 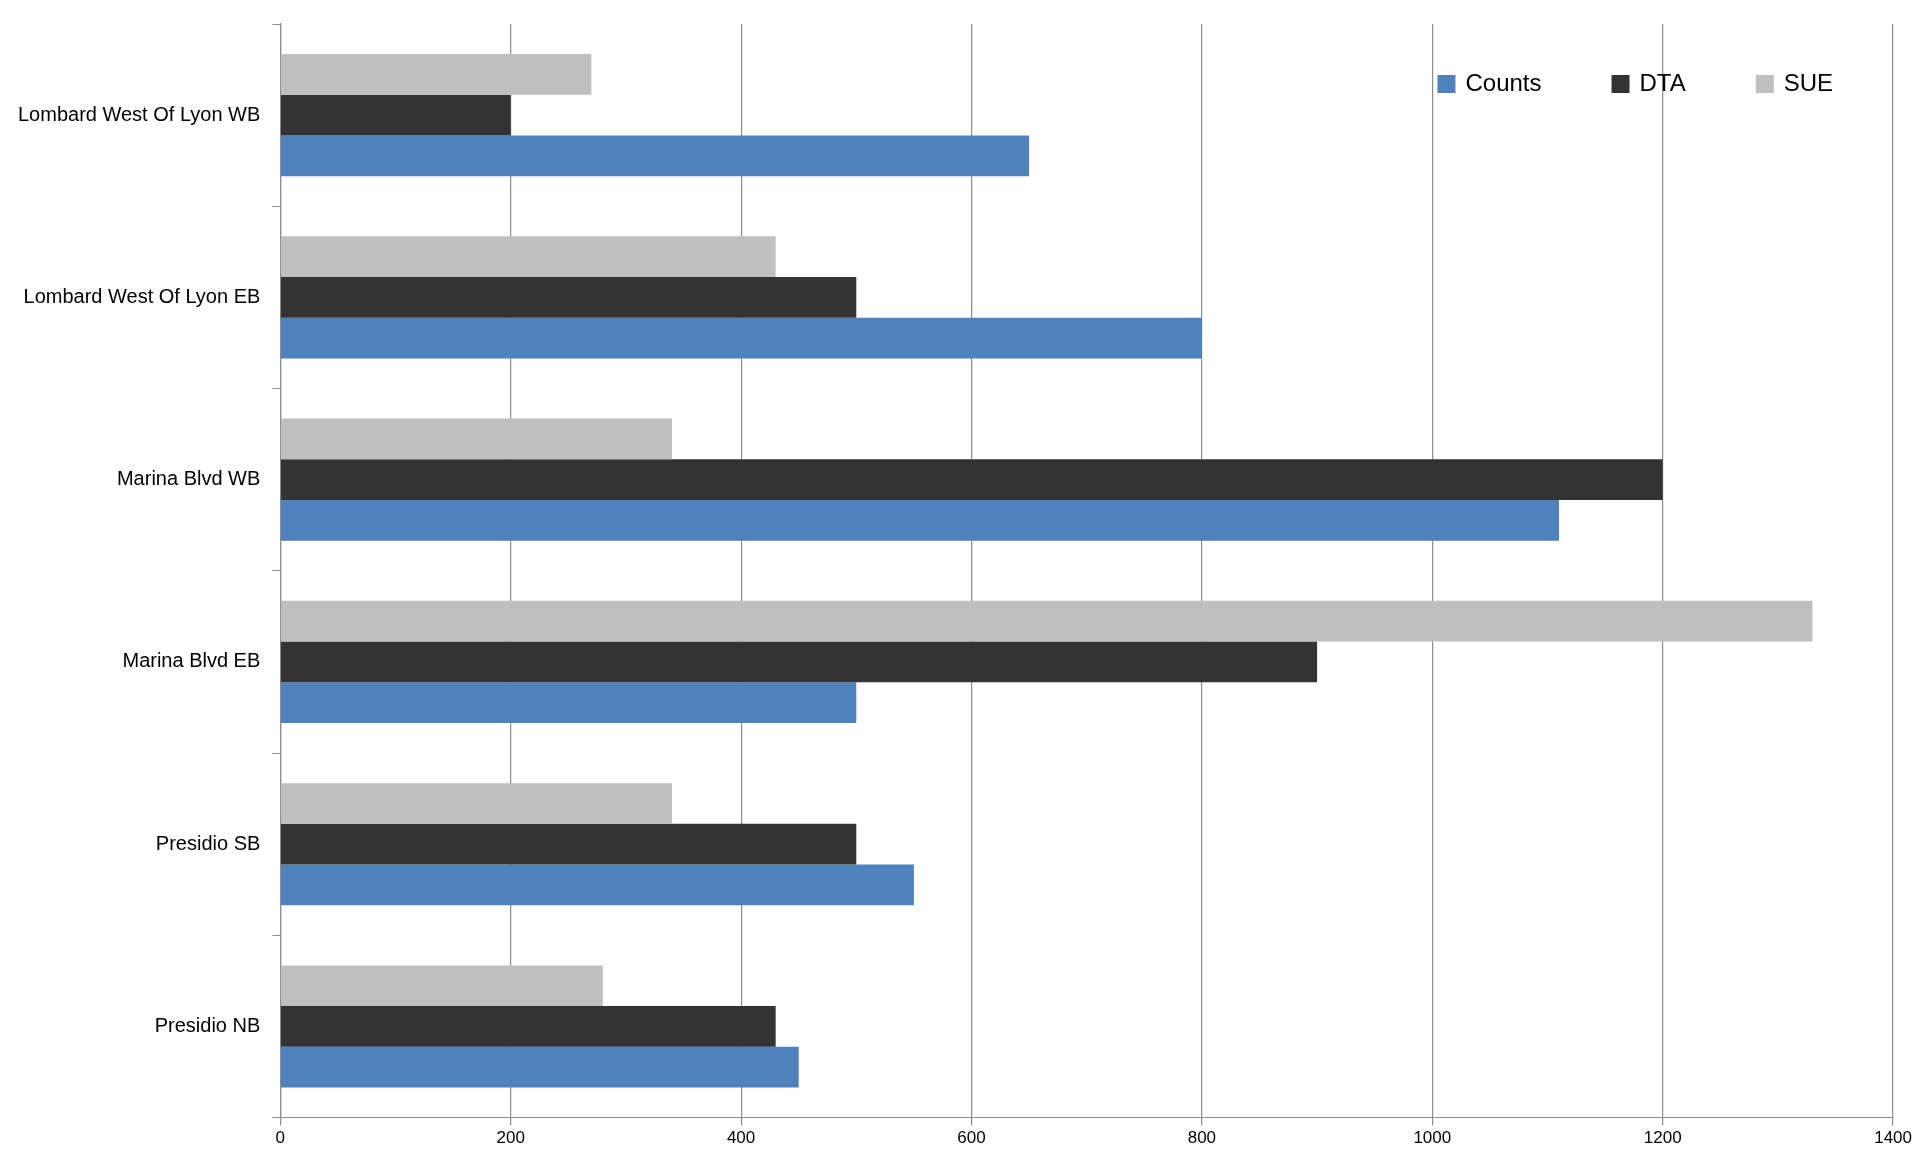 What do you see at coordinates (1808, 82) in the screenshot?
I see `legend-label: SUE` at bounding box center [1808, 82].